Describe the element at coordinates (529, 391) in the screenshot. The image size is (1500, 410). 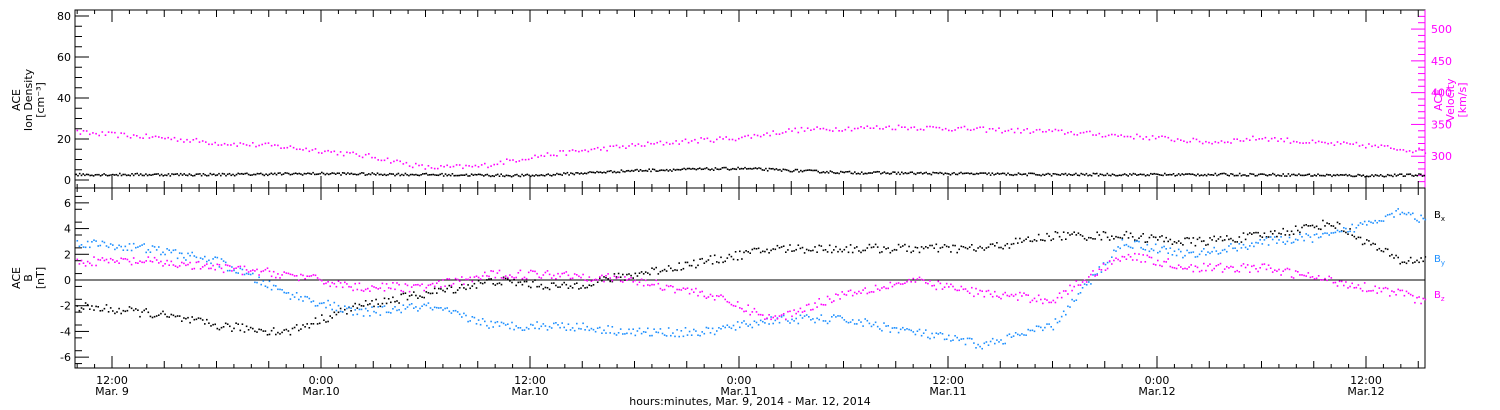
I see `date-tick-label: Mar.10` at that location.